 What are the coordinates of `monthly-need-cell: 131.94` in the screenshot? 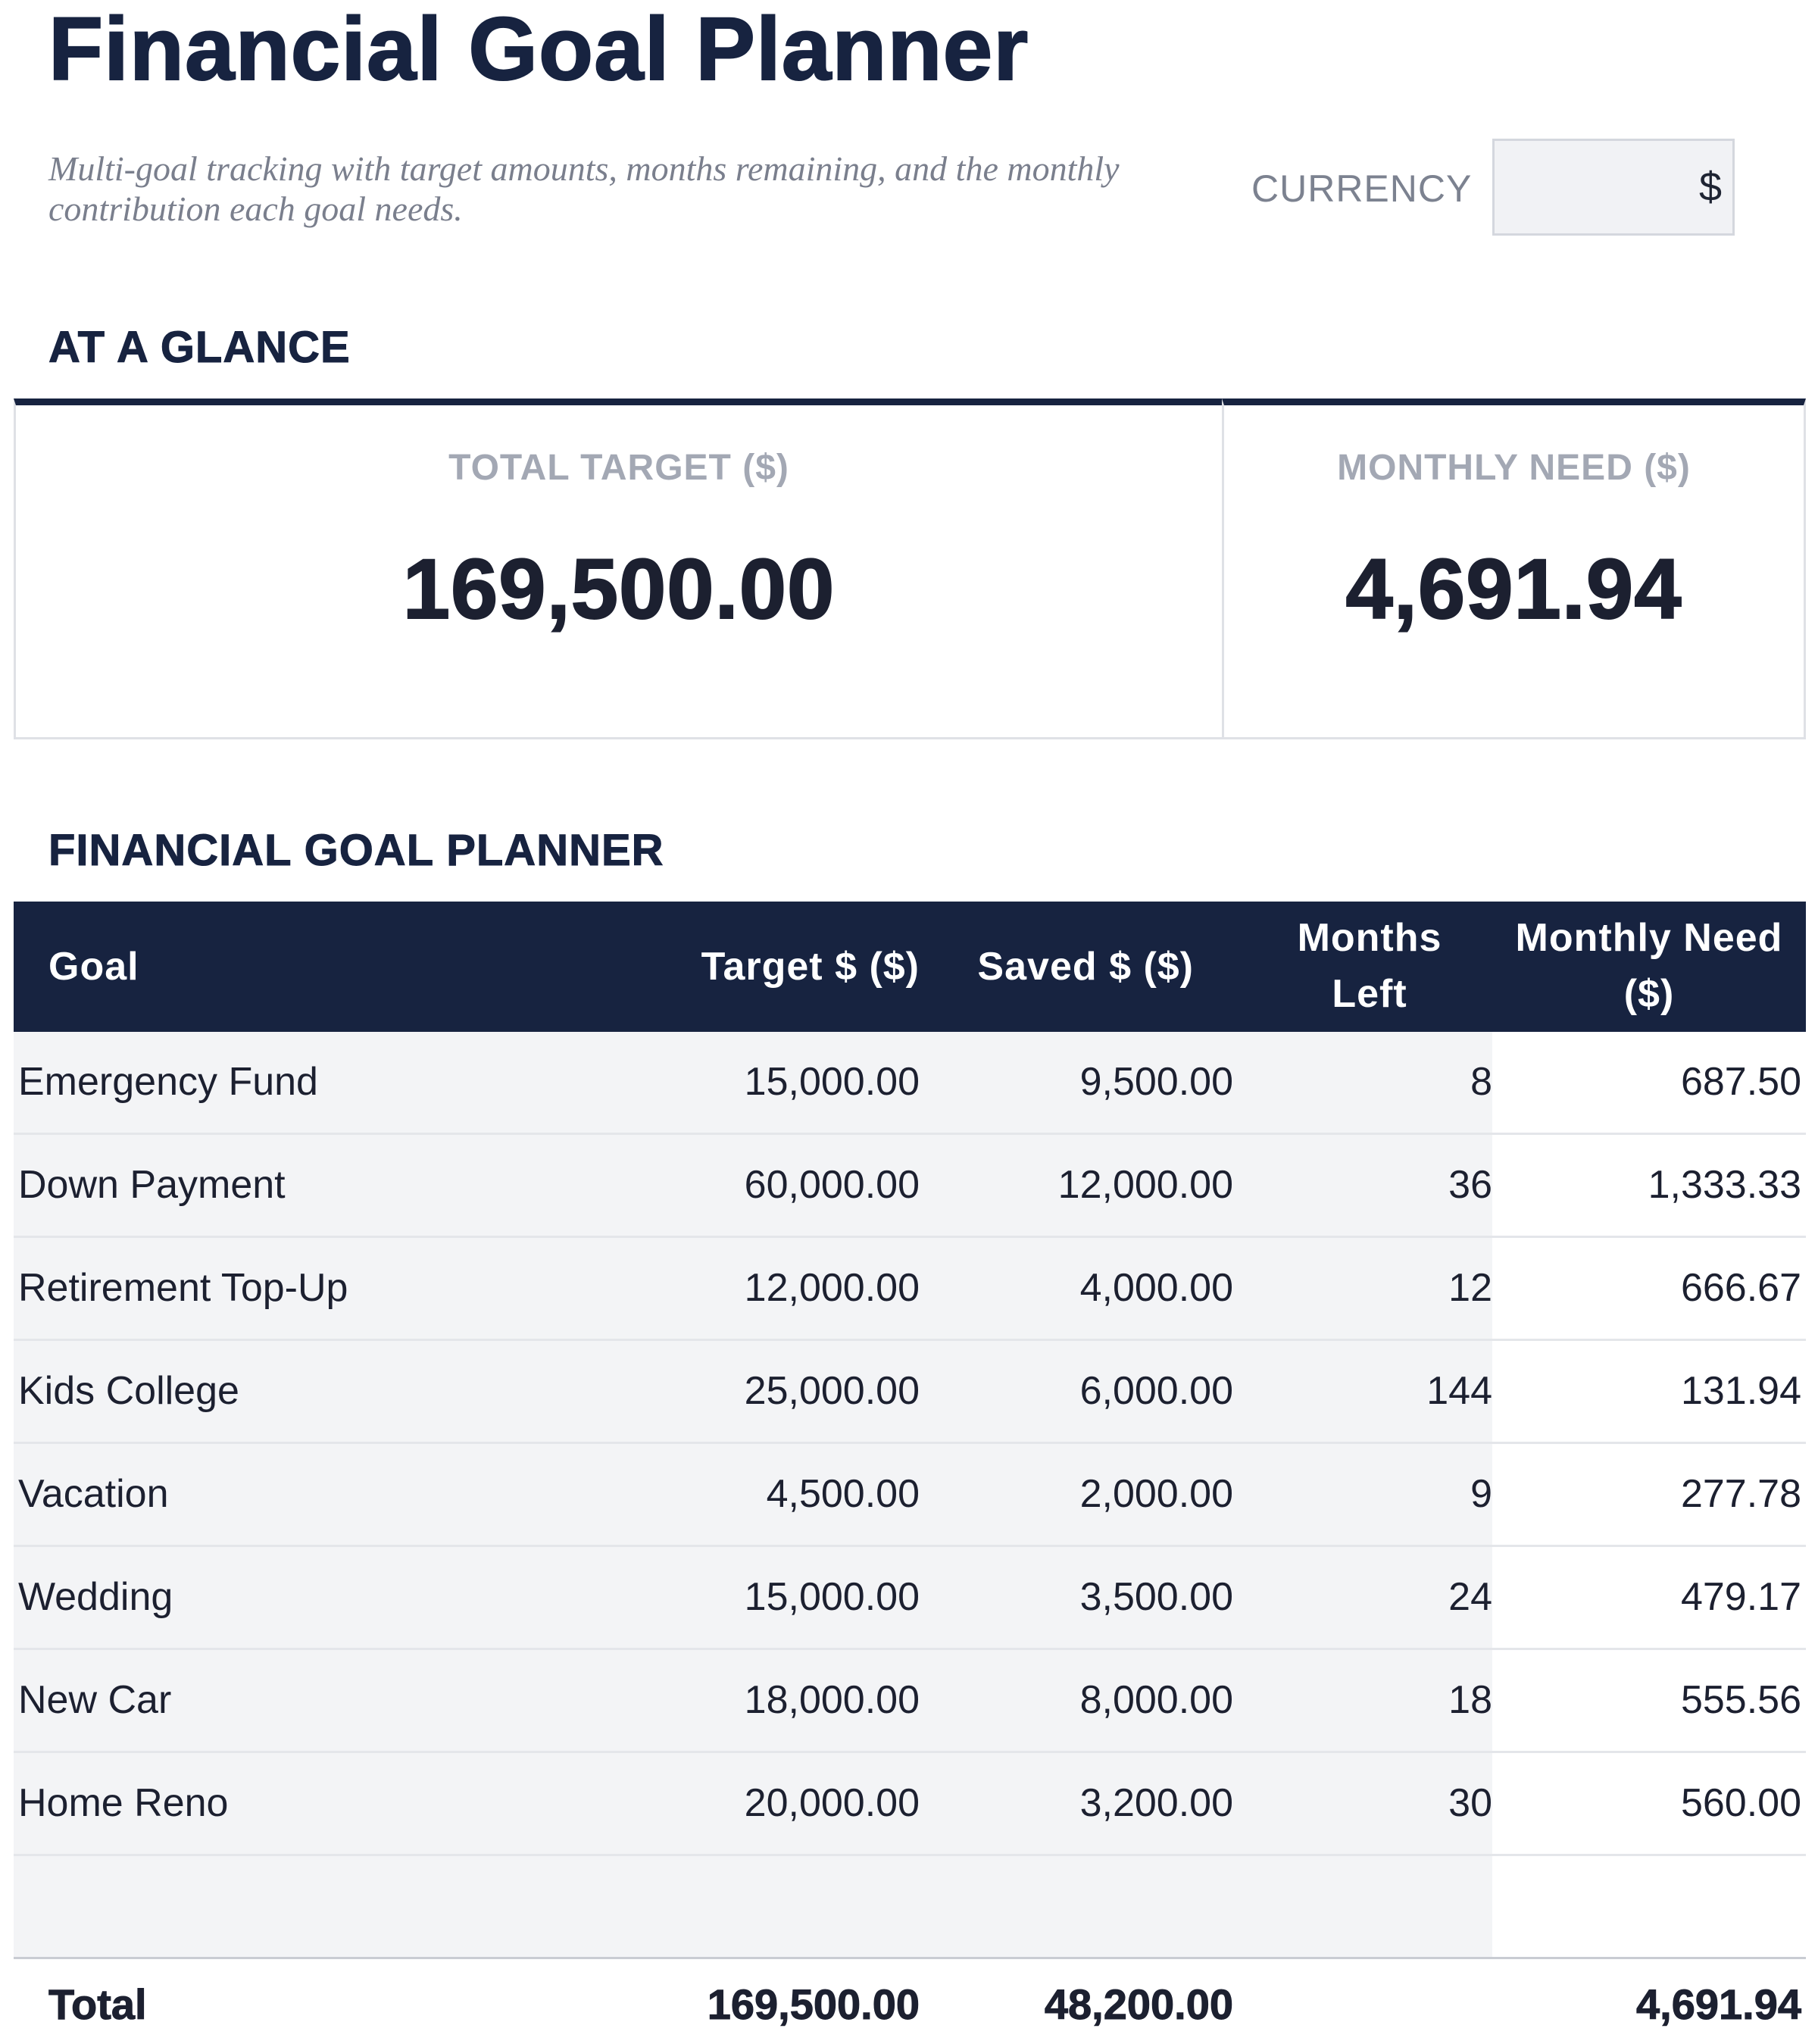 It's located at (1740, 1391).